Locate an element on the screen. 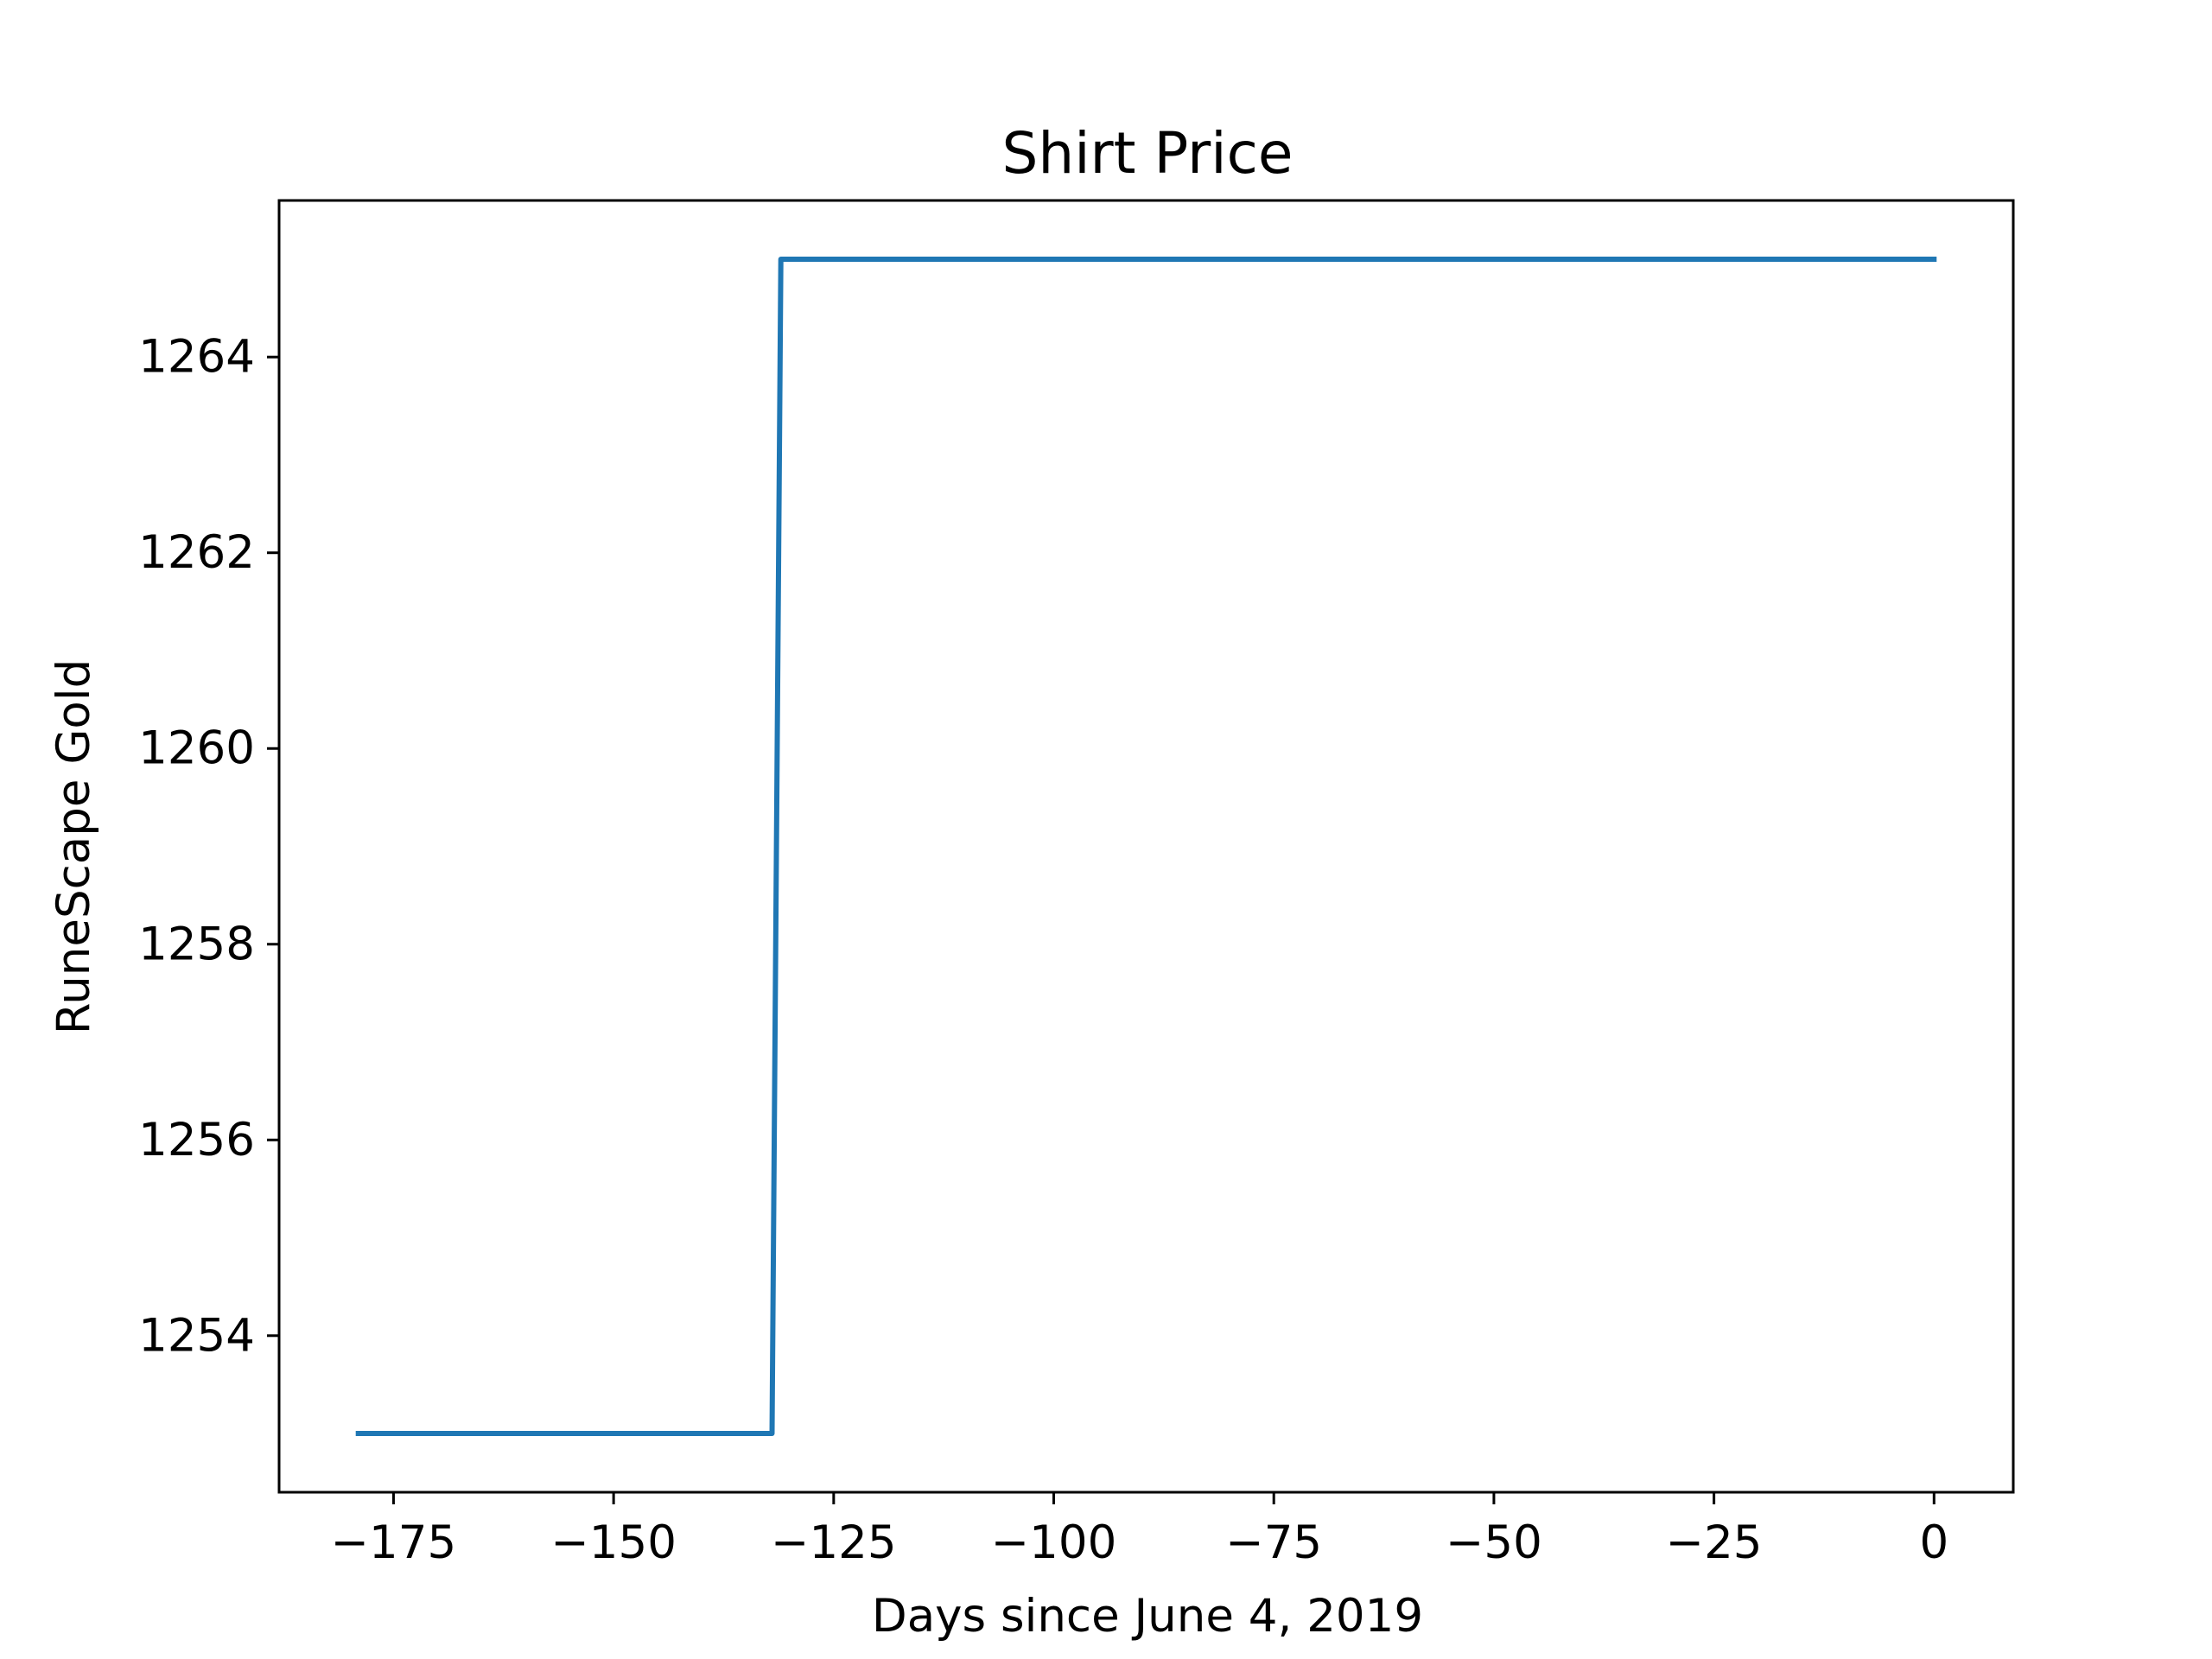  x-tick-label: −100 is located at coordinates (1054, 1542).